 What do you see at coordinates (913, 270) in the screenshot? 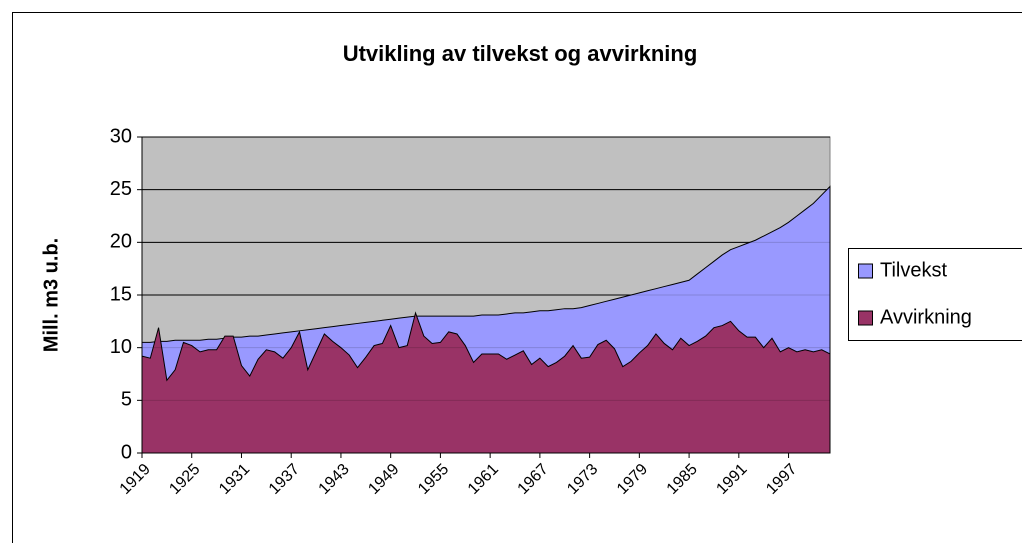
I see `legend-label: Tilvekst` at bounding box center [913, 270].